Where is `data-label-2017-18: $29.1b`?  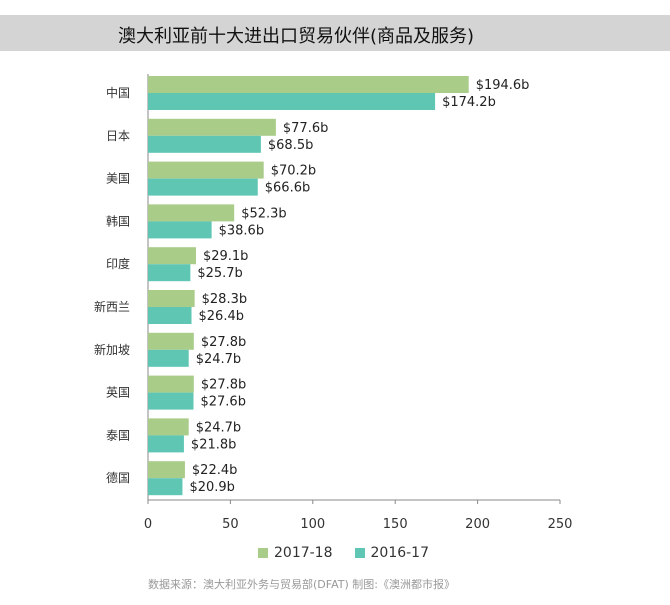 data-label-2017-18: $29.1b is located at coordinates (225, 256).